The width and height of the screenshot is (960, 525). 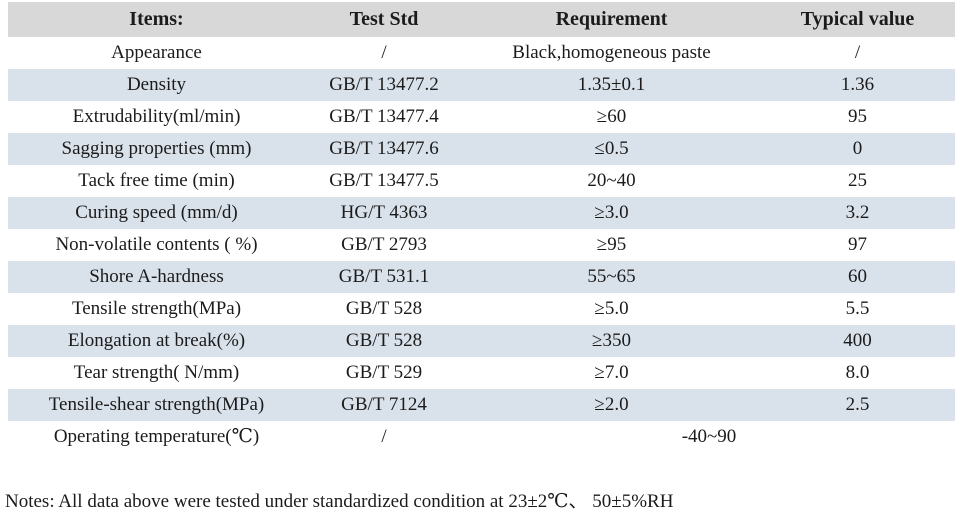 I want to click on item-cell: Density, so click(x=156, y=85).